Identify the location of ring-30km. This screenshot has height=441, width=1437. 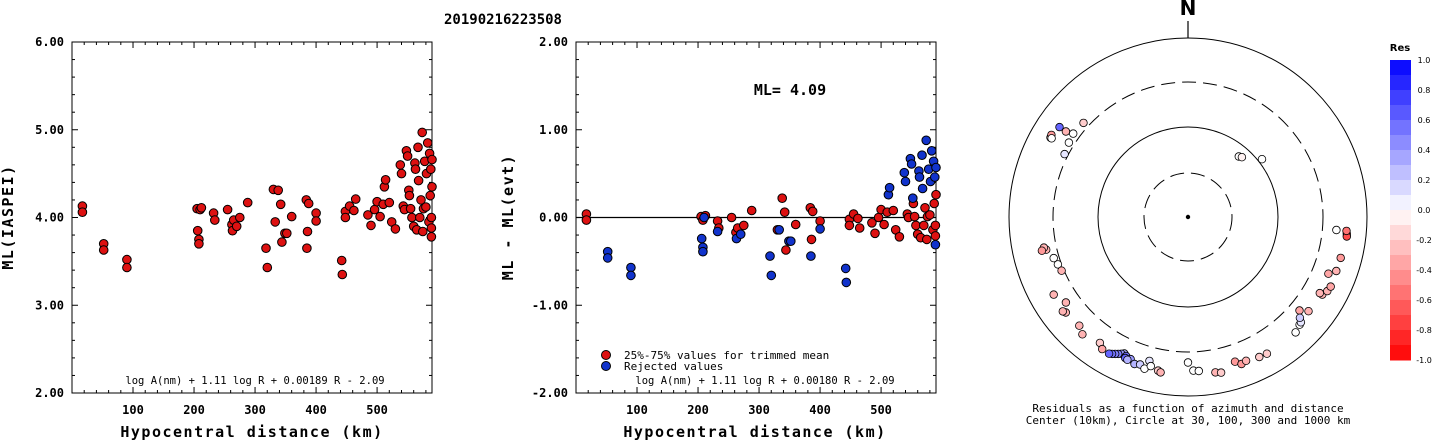
(1188, 217).